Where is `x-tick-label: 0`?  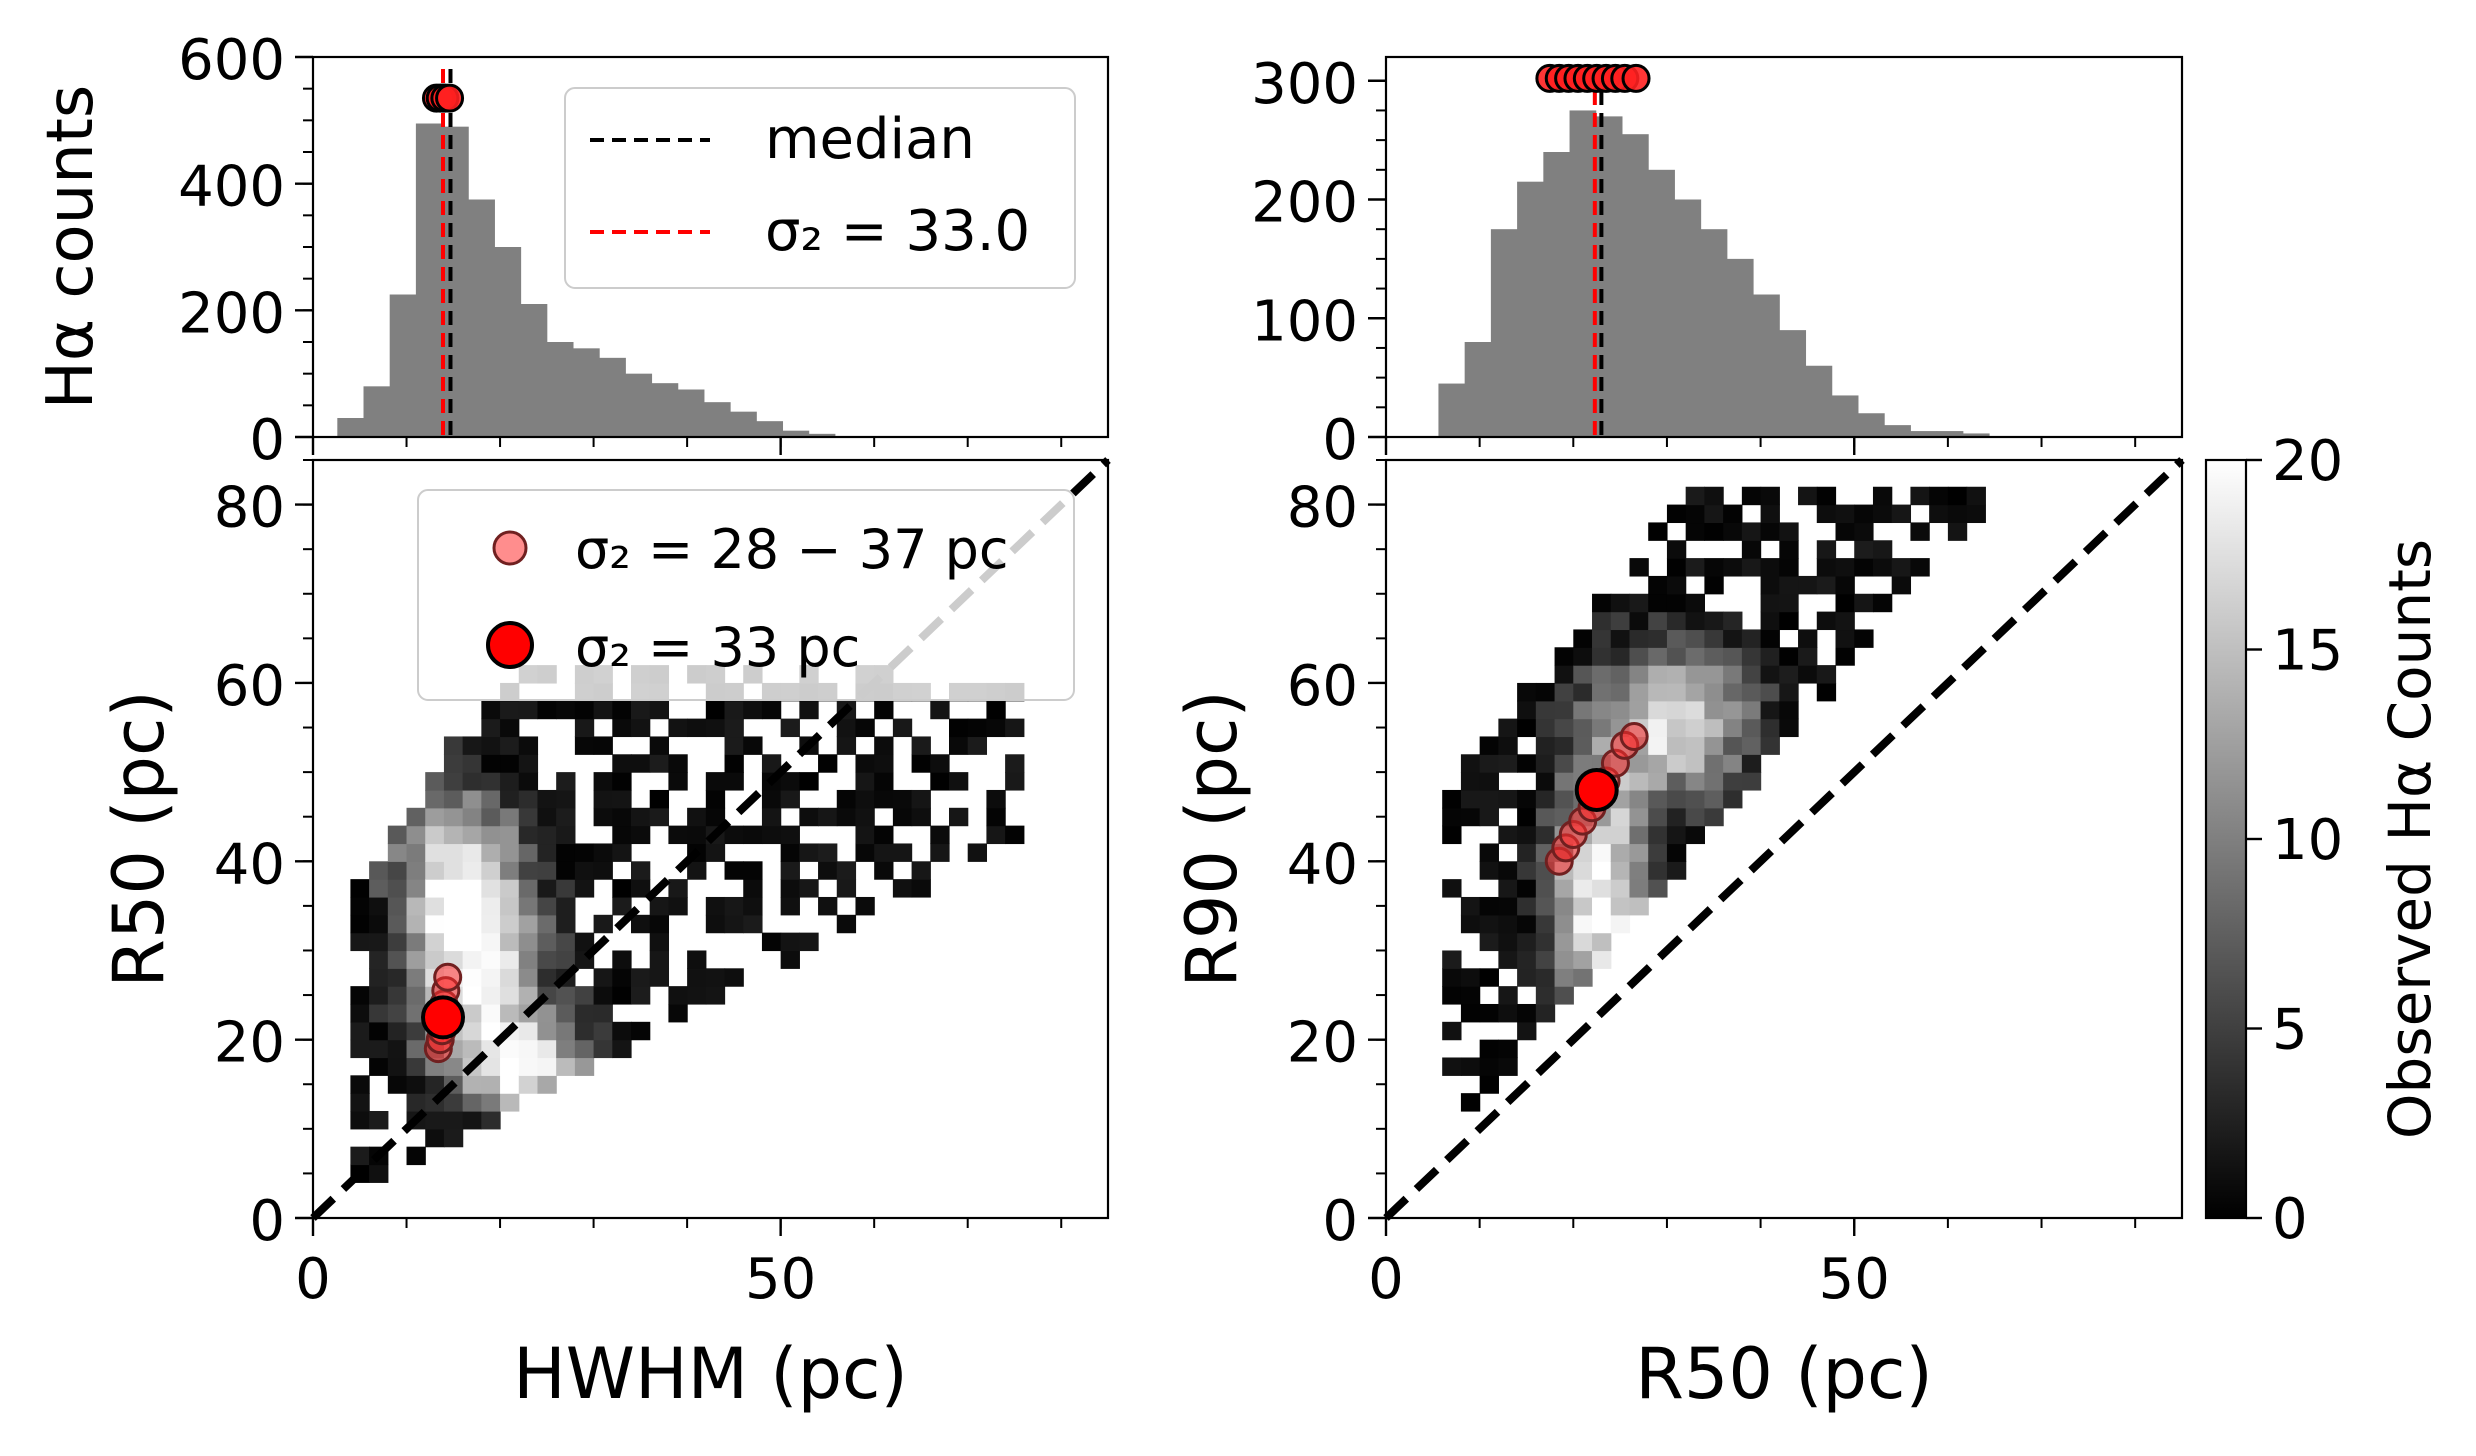 x-tick-label: 0 is located at coordinates (1386, 1279).